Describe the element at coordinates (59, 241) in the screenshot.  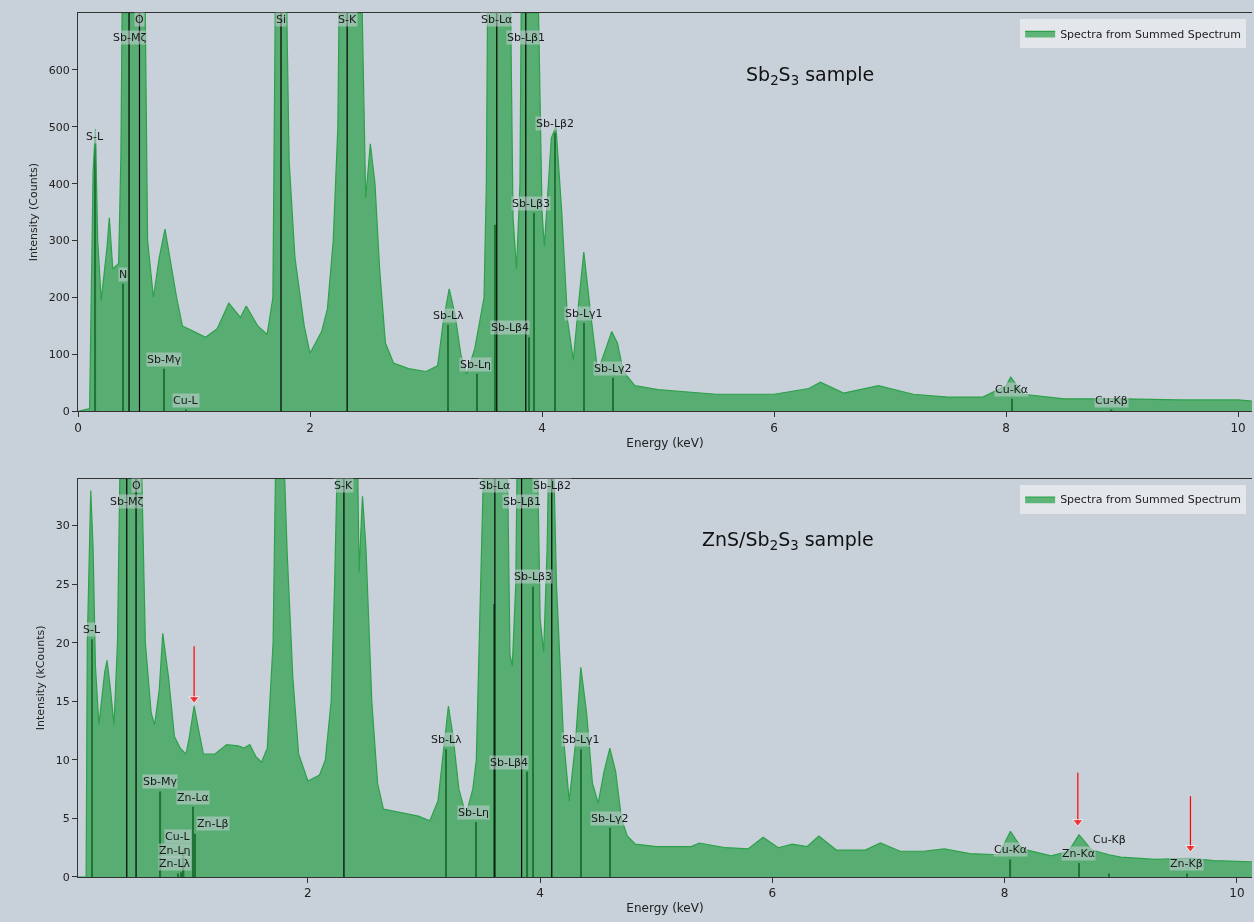
I see `y-tick-label: 300` at that location.